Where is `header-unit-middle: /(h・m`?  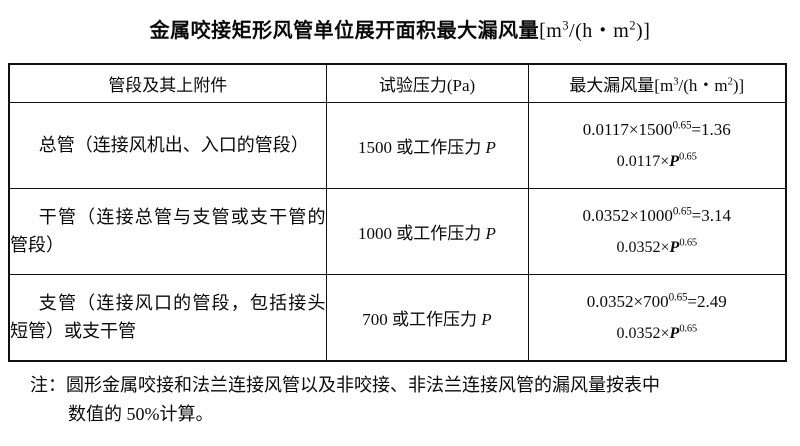
header-unit-middle: /(h・m is located at coordinates (703, 85).